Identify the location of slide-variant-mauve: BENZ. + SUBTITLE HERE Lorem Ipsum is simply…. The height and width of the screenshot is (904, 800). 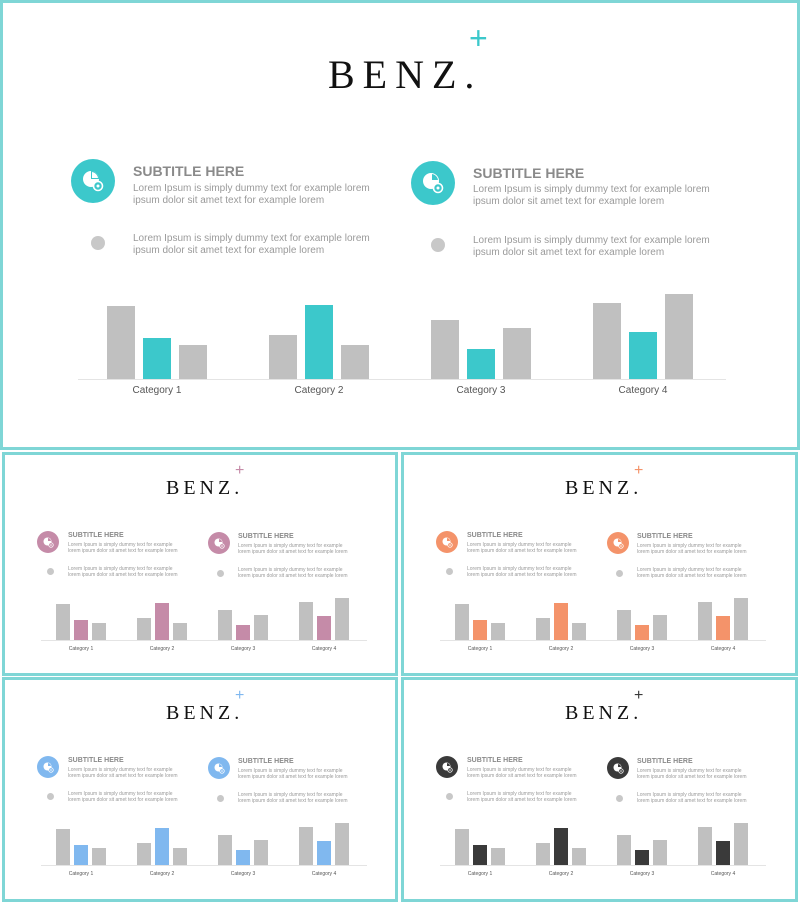
(200, 564).